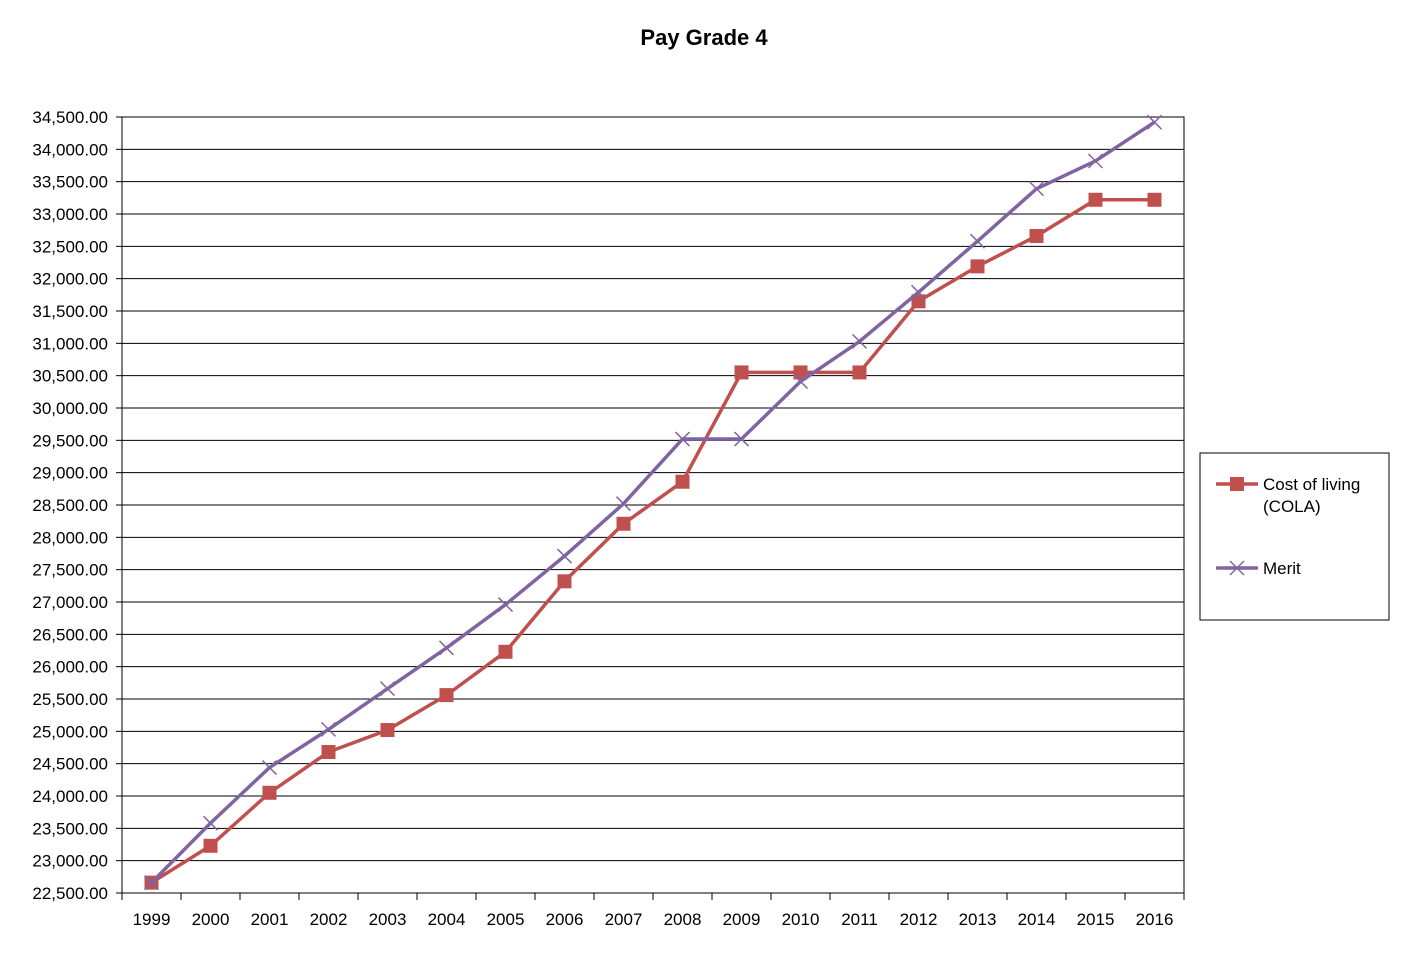 This screenshot has width=1408, height=958. I want to click on y-tick-label: 27,500.00, so click(70, 570).